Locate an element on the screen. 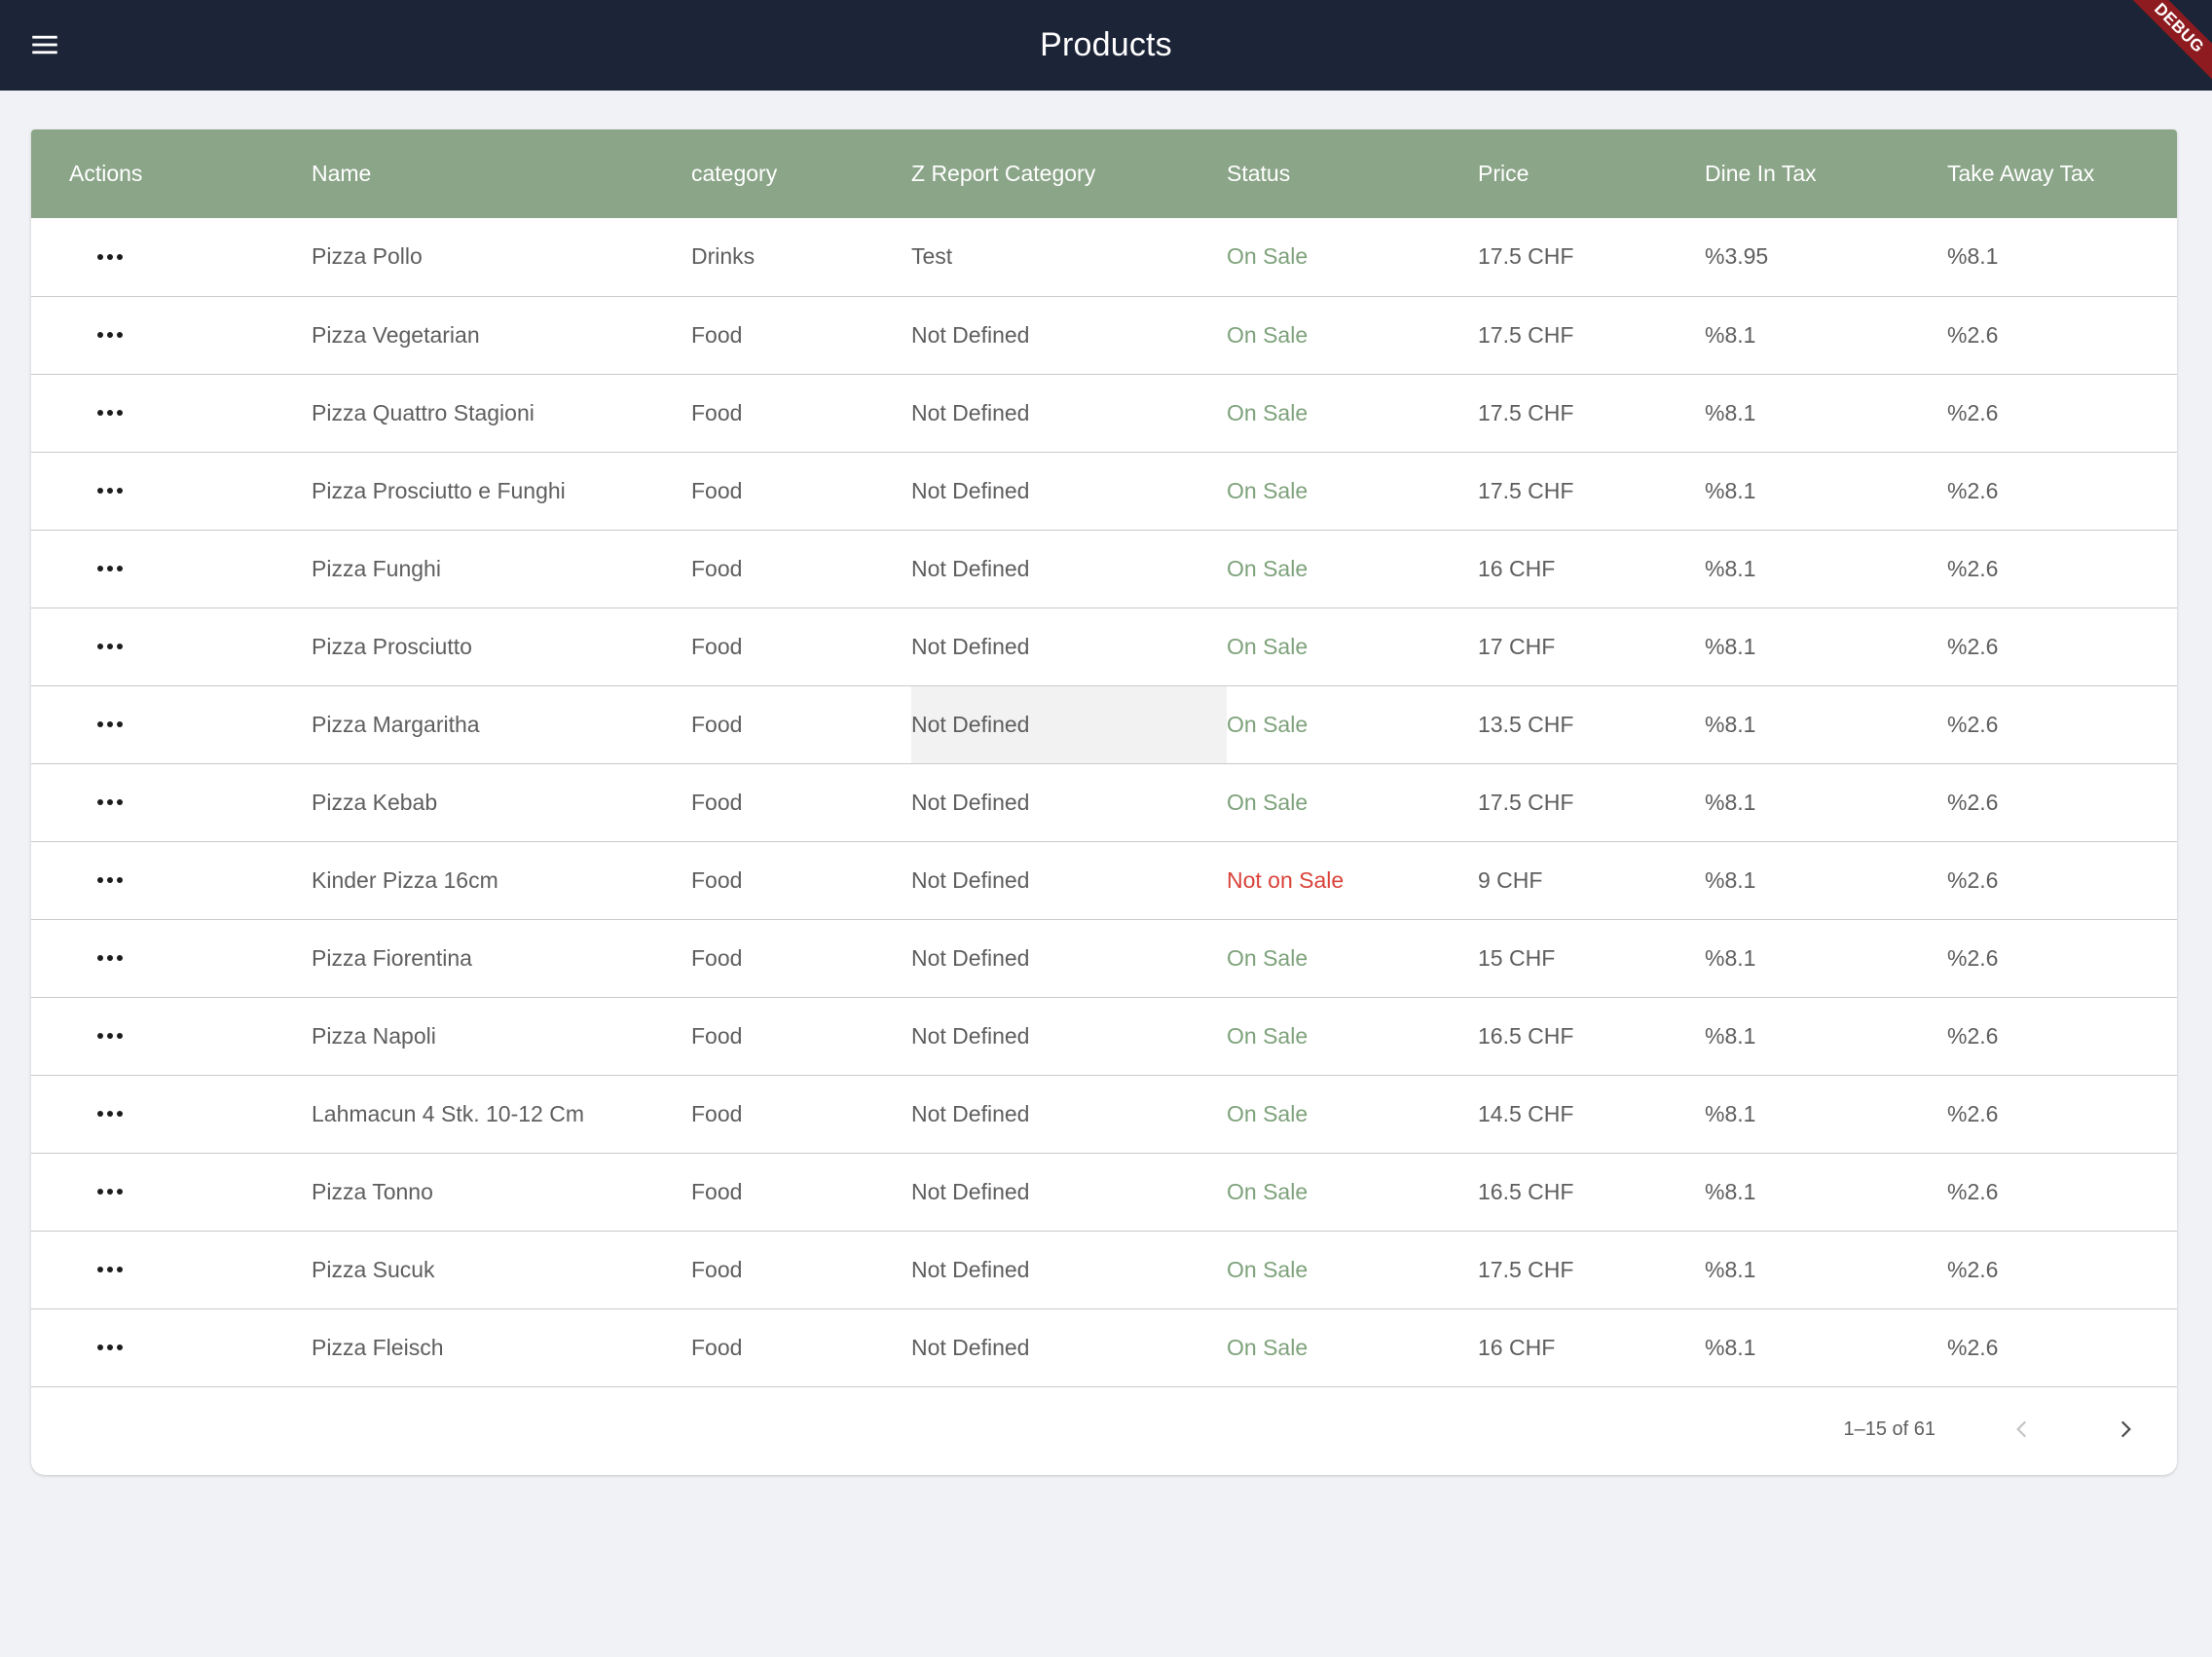 This screenshot has height=1657, width=2212. column-header-status: Status is located at coordinates (1259, 173).